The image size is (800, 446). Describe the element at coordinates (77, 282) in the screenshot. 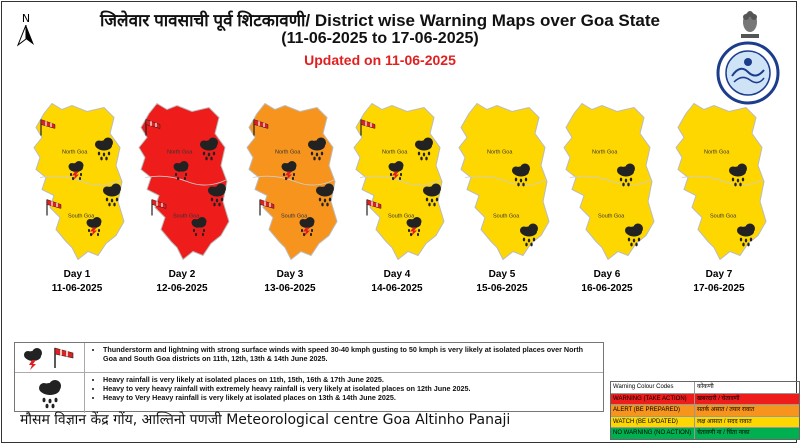

I see `day-label-1: Day 1 11-06-2025` at that location.